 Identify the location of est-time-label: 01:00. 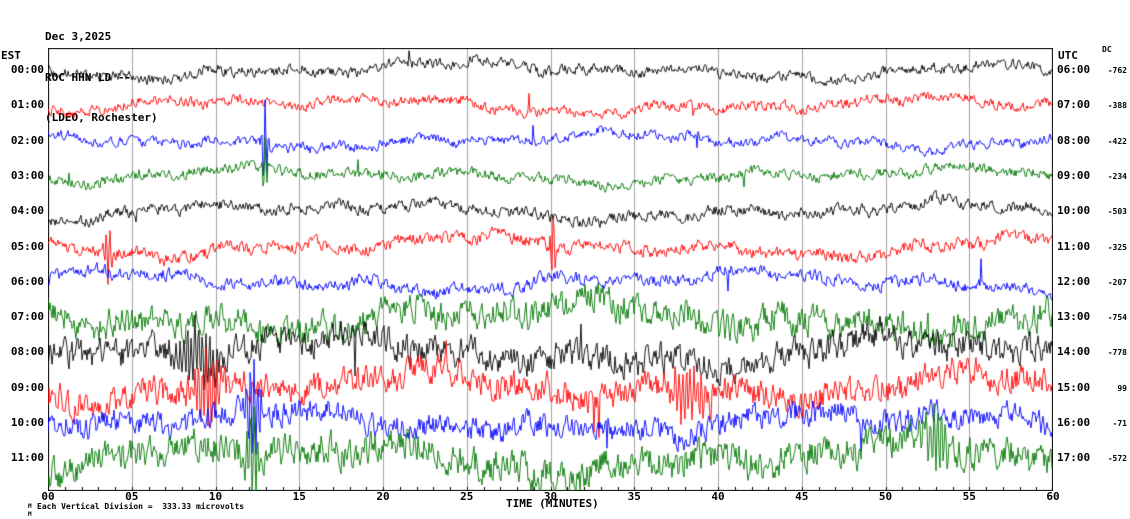
(27, 105).